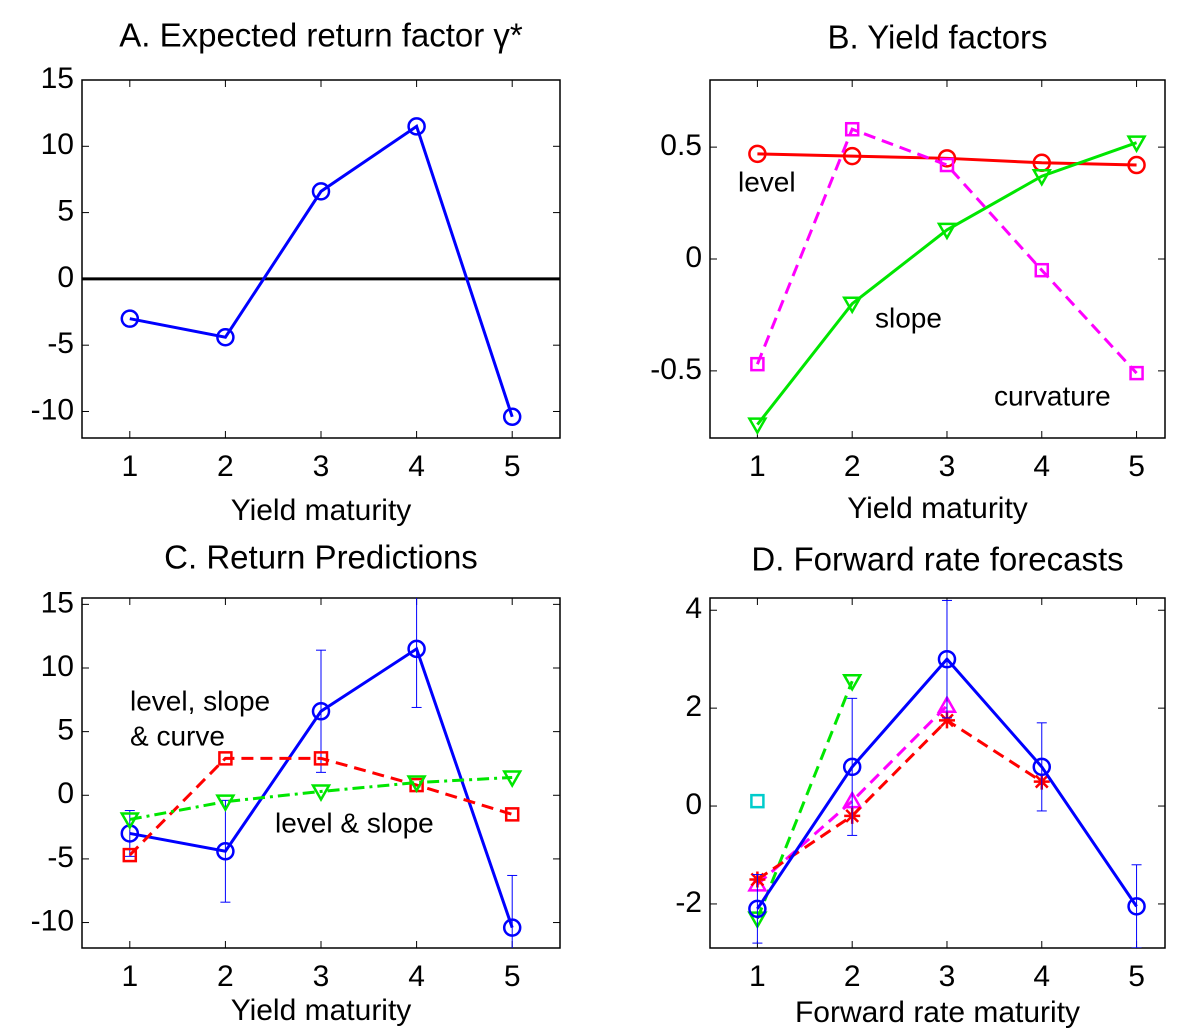 Image resolution: width=1179 pixels, height=1036 pixels. What do you see at coordinates (321, 557) in the screenshot?
I see `panel-title: C. Return Predictions` at bounding box center [321, 557].